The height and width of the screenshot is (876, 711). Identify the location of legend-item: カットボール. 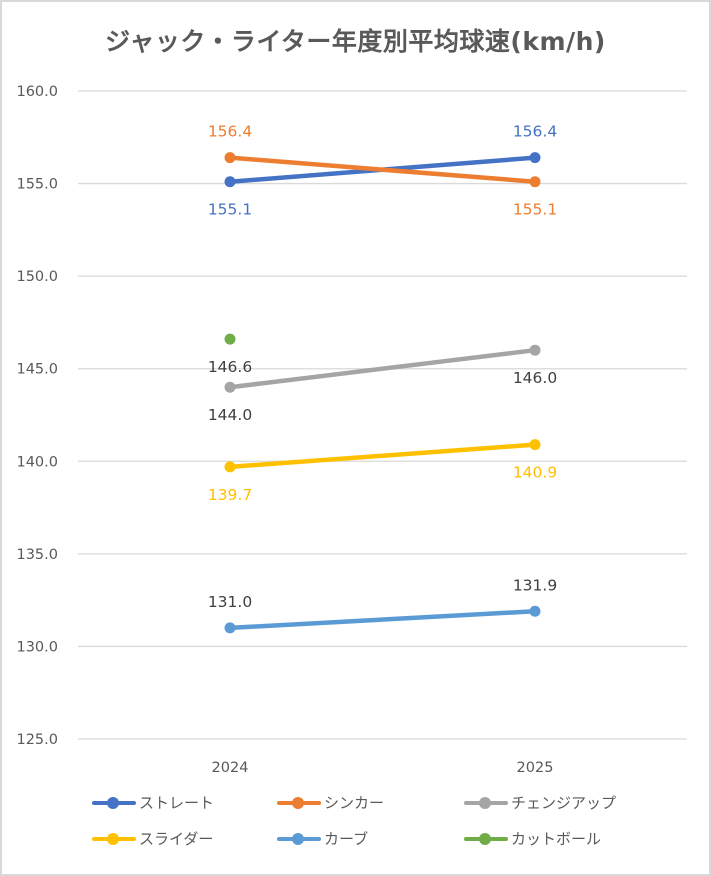
(532, 838).